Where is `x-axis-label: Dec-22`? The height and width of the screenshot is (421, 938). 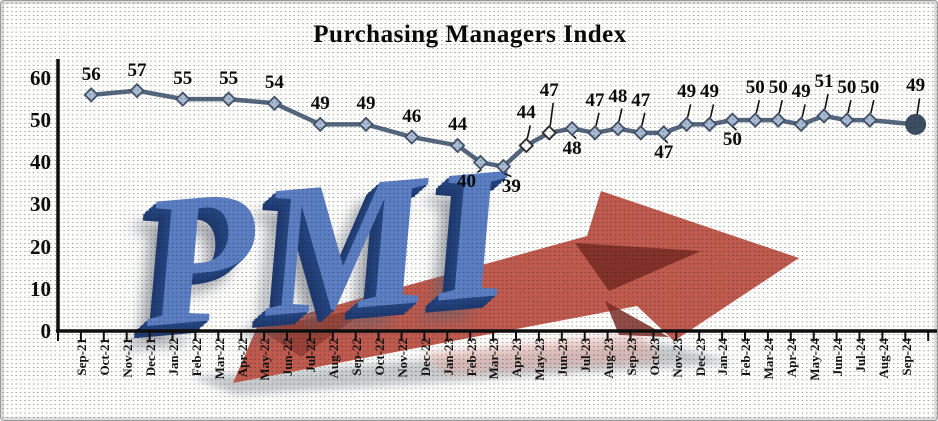 x-axis-label: Dec-22 is located at coordinates (425, 357).